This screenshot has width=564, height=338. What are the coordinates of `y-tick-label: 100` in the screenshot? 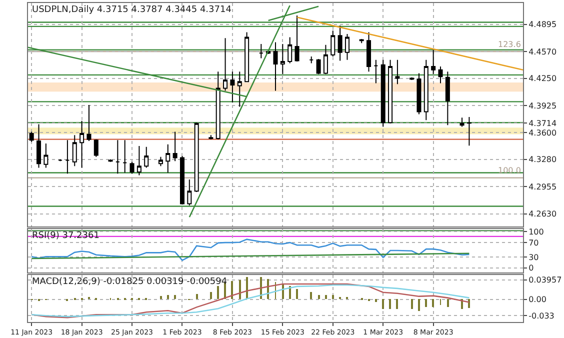 It's located at (536, 232).